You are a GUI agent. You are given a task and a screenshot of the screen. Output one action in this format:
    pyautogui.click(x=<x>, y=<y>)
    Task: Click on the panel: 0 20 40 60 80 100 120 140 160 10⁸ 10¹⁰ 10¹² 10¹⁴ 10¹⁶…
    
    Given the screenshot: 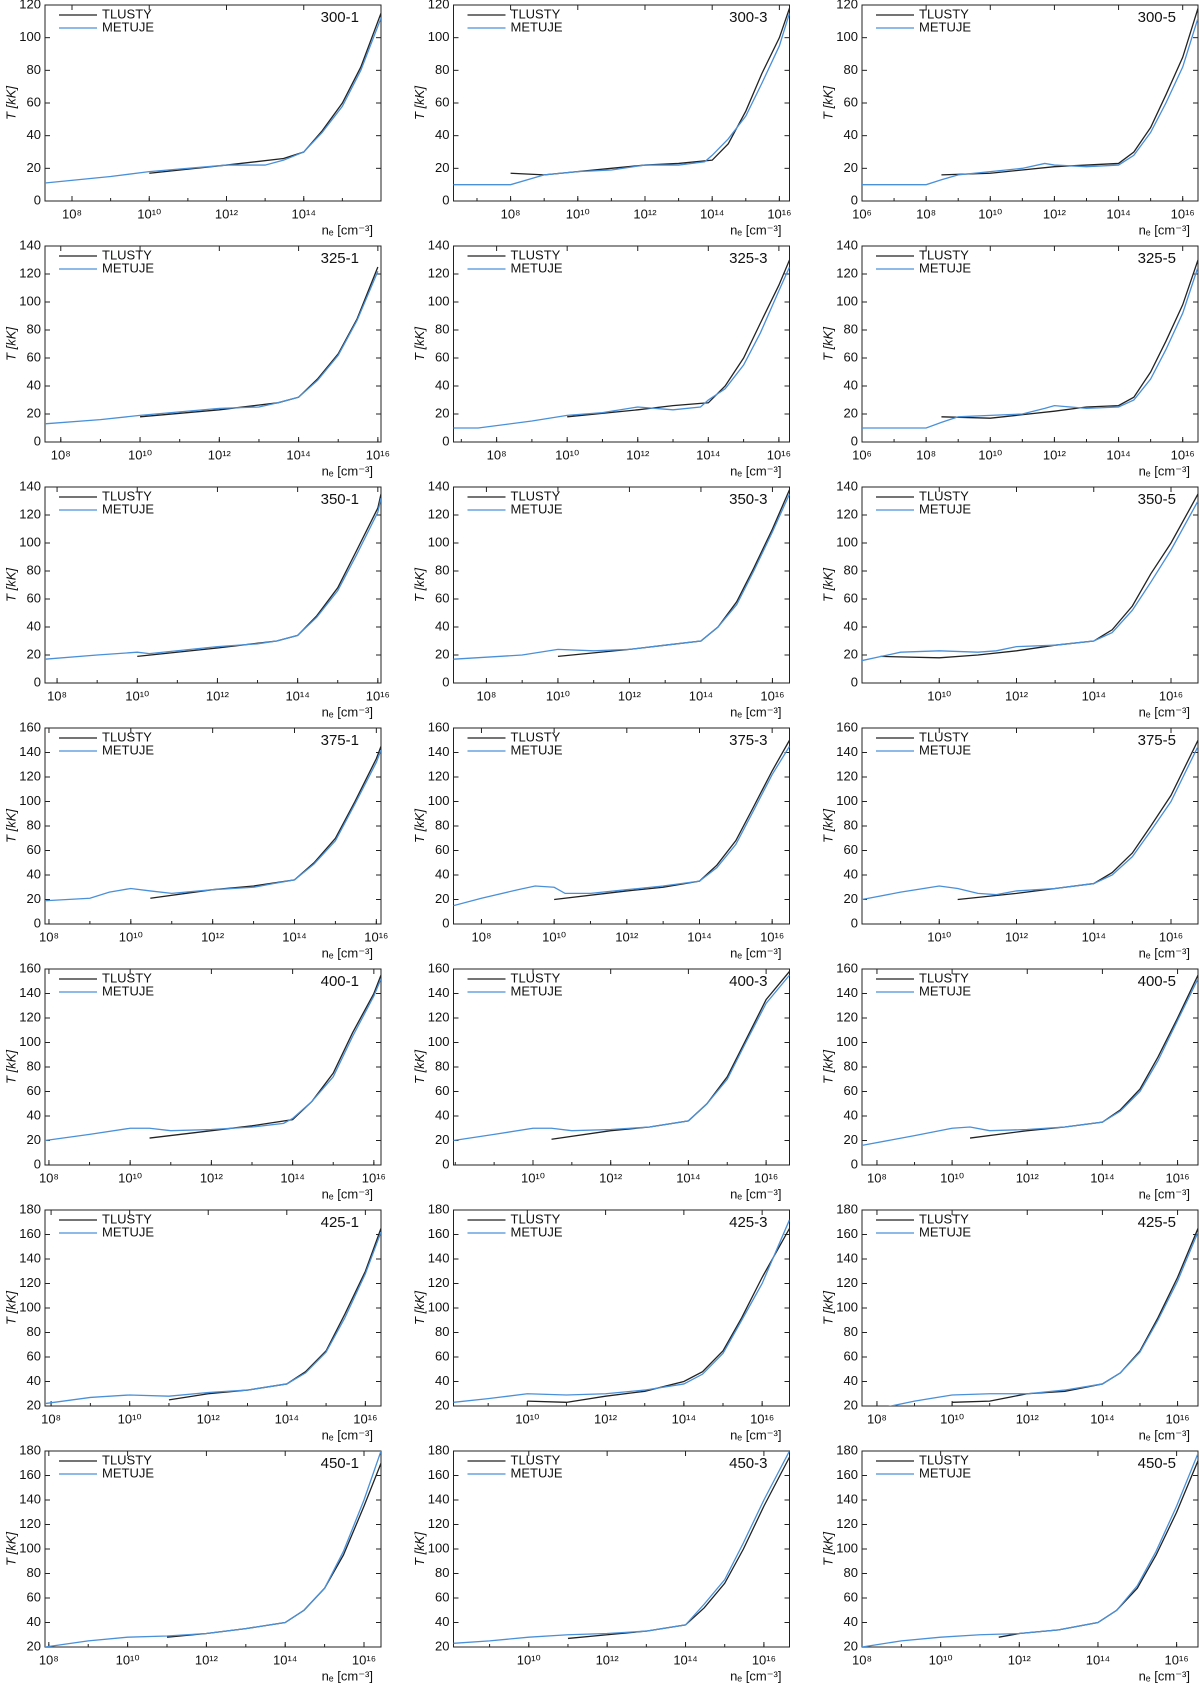 What is the action you would take?
    pyautogui.click(x=194, y=1080)
    